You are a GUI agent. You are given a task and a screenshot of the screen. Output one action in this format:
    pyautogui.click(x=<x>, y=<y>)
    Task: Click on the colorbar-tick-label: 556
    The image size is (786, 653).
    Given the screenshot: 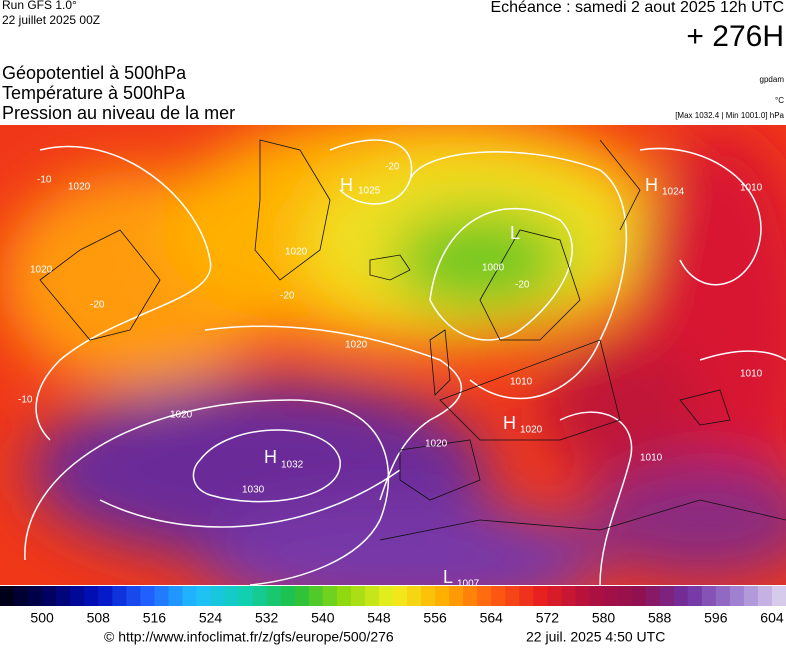 What is the action you would take?
    pyautogui.click(x=435, y=618)
    